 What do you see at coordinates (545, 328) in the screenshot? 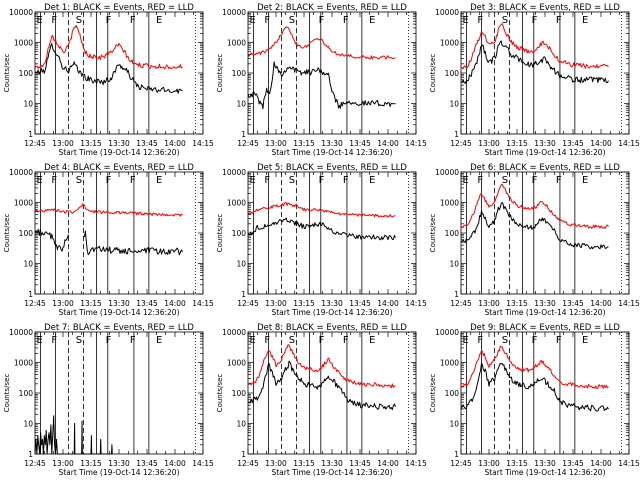
I see `panel-title: Det 9: BLACK = Events, RED = LLD` at bounding box center [545, 328].